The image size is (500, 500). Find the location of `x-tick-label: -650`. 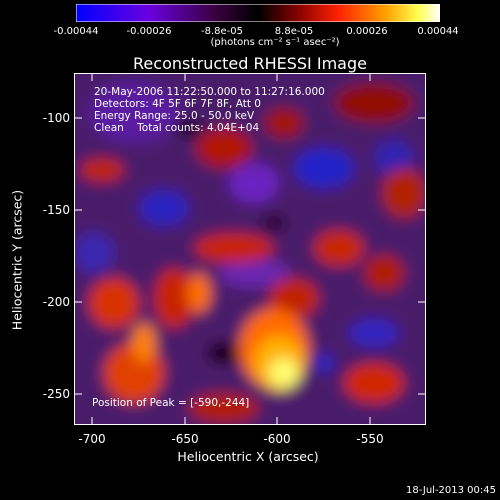

x-tick-label: -650 is located at coordinates (185, 439).